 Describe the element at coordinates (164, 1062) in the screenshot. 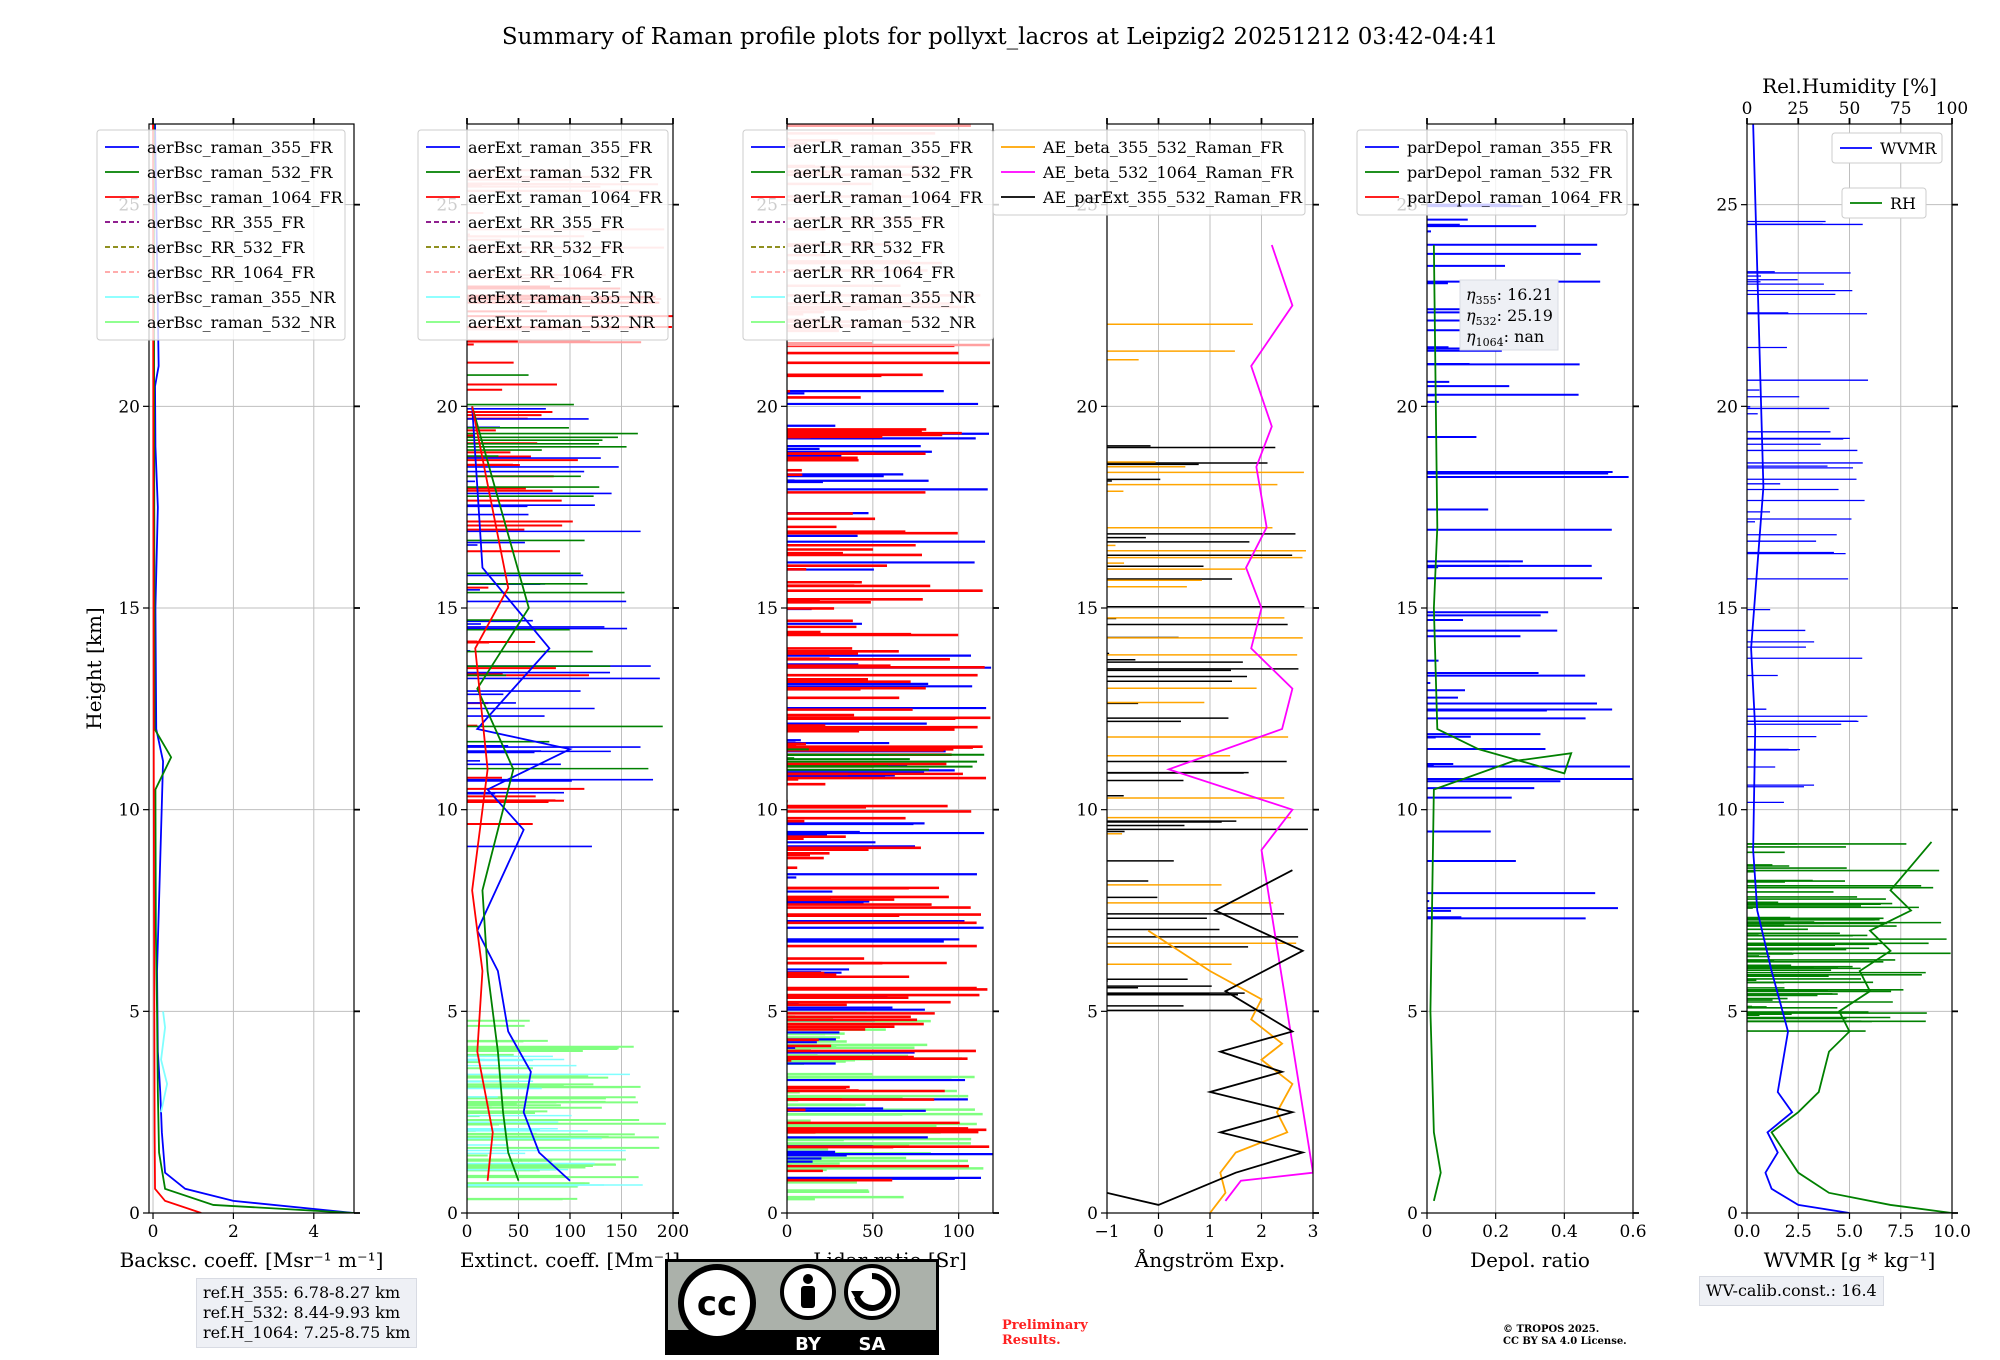

I see `series-aerBsc_raman_355_NR` at that location.